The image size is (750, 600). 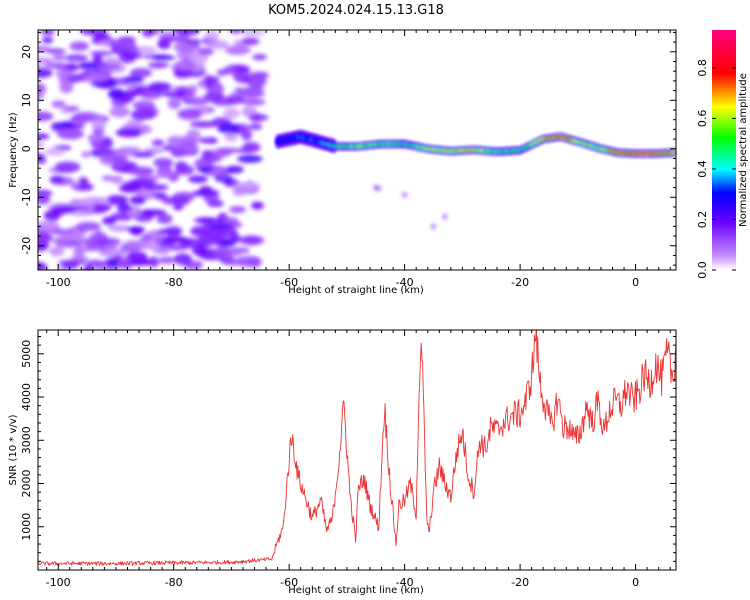 I want to click on chart-title: KOM5.2024.024.15.13.G18, so click(x=356, y=10).